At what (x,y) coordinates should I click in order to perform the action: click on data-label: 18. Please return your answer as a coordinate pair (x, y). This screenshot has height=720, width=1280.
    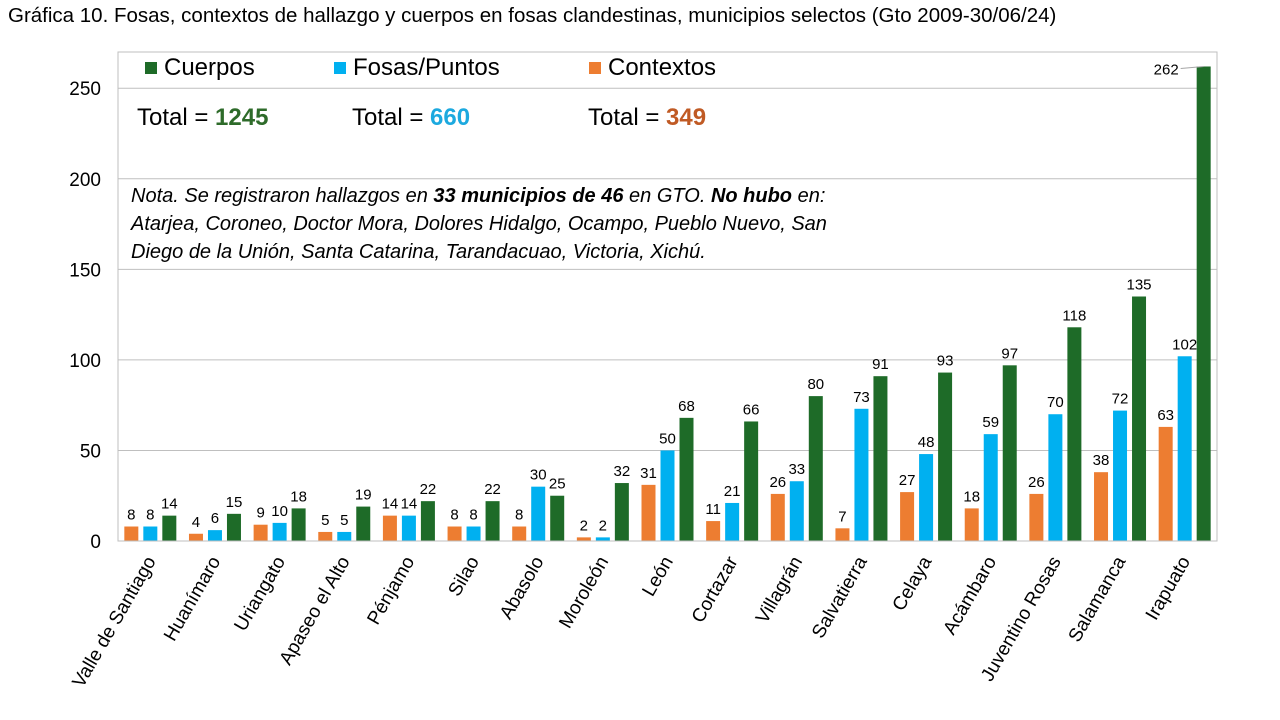
    Looking at the image, I should click on (971, 496).